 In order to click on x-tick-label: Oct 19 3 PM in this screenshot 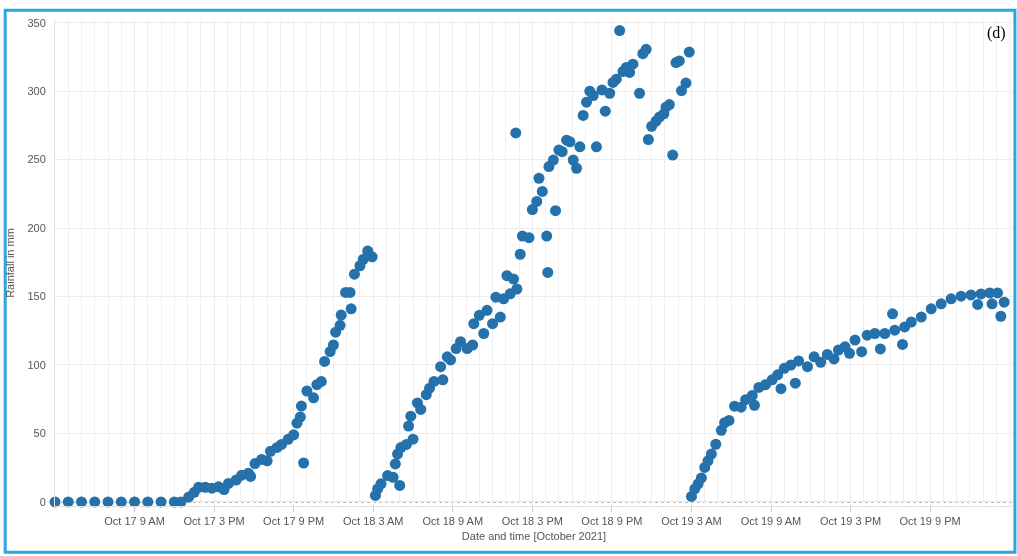, I will do `click(851, 521)`.